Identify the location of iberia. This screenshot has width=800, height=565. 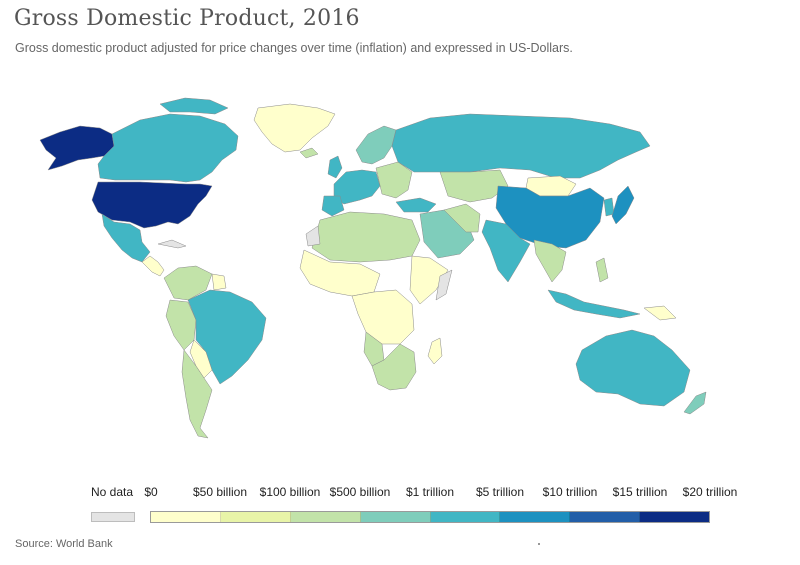
(333, 206).